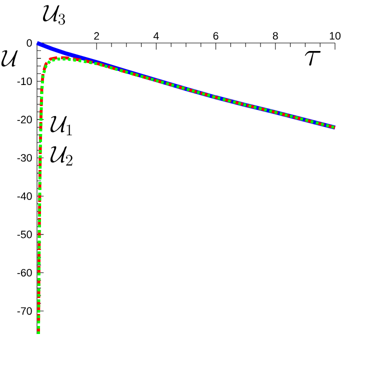 The height and width of the screenshot is (373, 373). Describe the element at coordinates (215, 36) in the screenshot. I see `x-tick-label: 6` at that location.